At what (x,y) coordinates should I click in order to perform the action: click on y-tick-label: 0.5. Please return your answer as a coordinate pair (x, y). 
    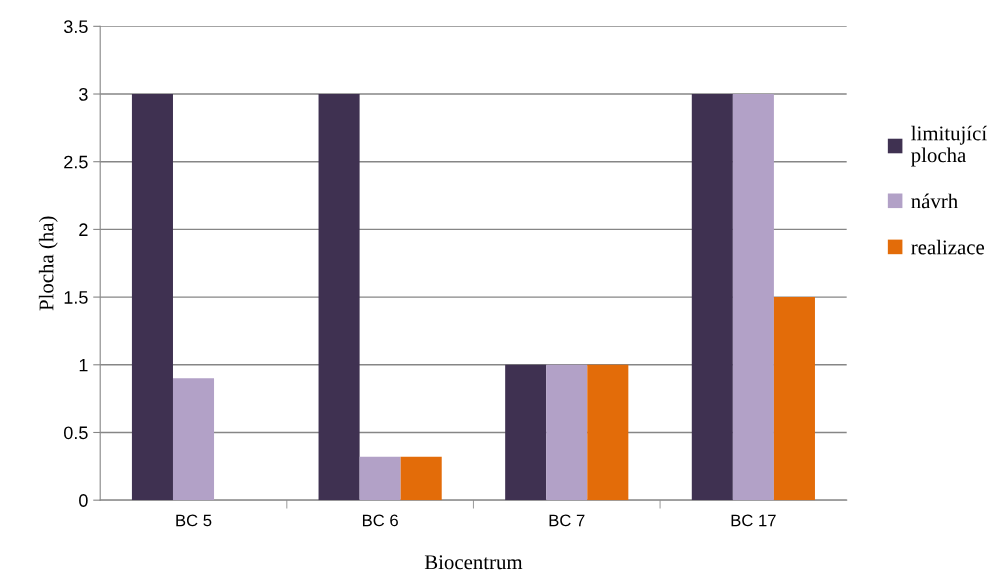
    Looking at the image, I should click on (76, 433).